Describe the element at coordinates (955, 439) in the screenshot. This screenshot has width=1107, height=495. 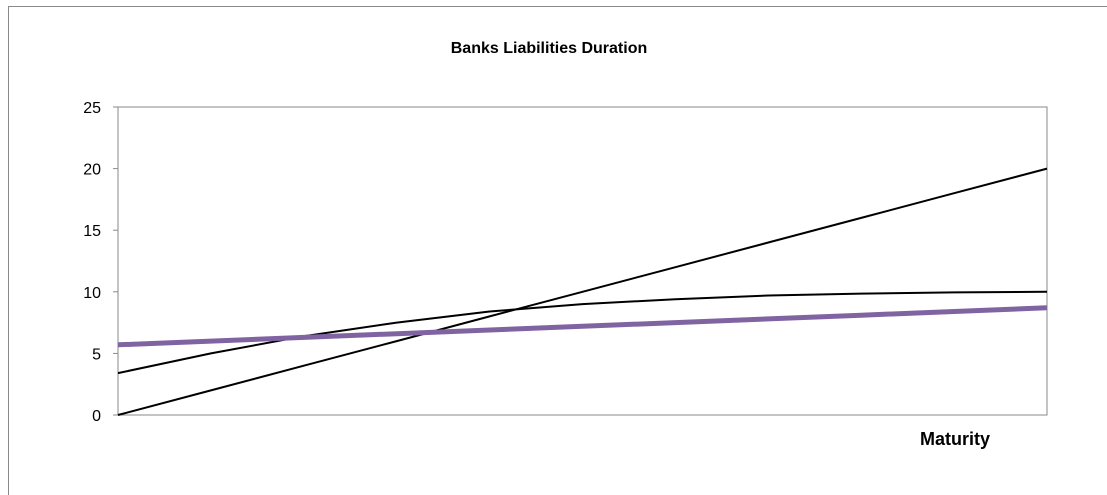
I see `x-axis-label: Maturity` at that location.